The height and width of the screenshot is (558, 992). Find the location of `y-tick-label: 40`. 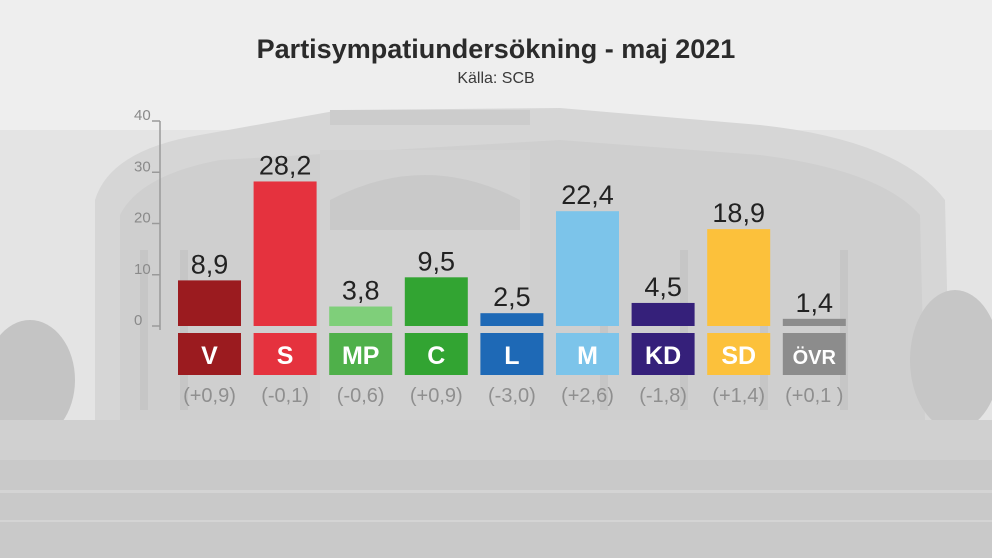

y-tick-label: 40 is located at coordinates (142, 115).